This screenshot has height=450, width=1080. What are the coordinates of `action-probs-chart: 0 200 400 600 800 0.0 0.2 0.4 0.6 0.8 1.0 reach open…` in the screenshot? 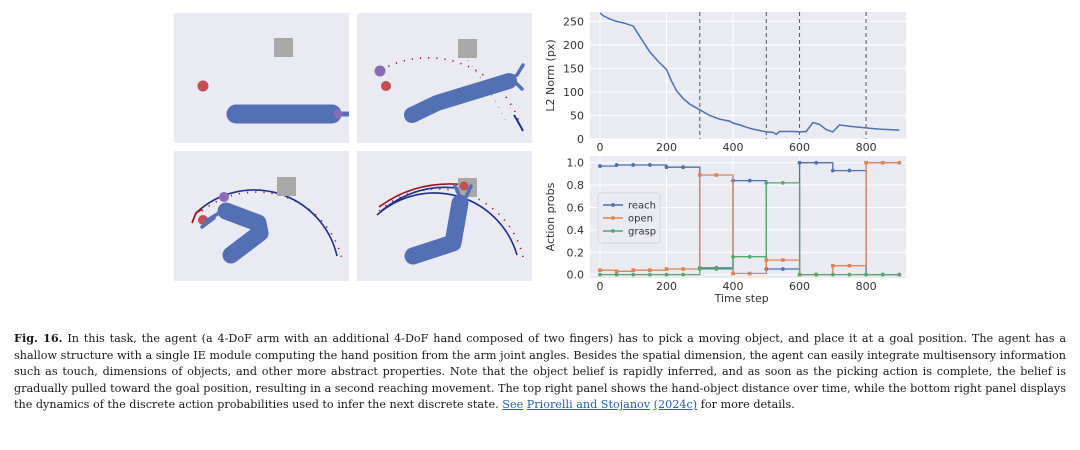 It's located at (725, 230).